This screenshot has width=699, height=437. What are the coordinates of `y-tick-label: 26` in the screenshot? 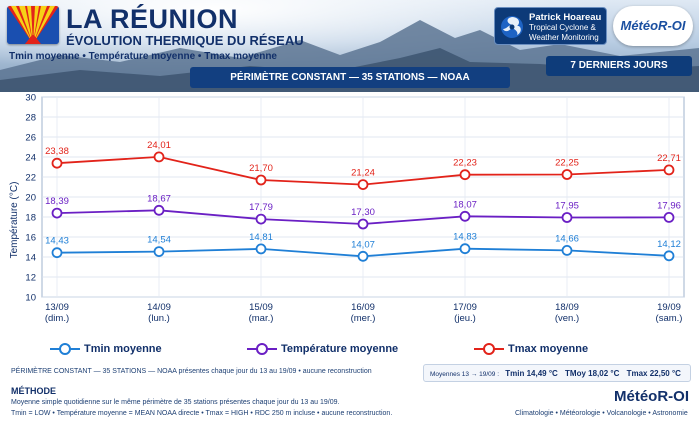 It's located at (30, 138).